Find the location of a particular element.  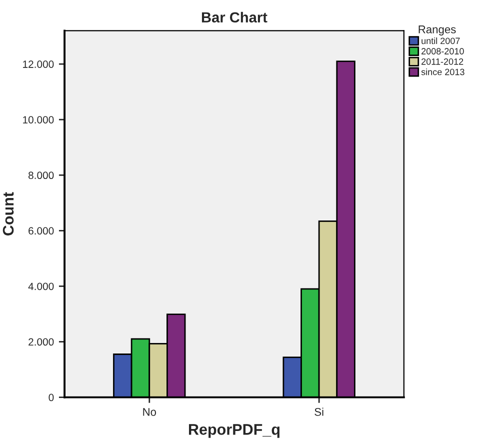

legend-label: until 2007 is located at coordinates (441, 40).